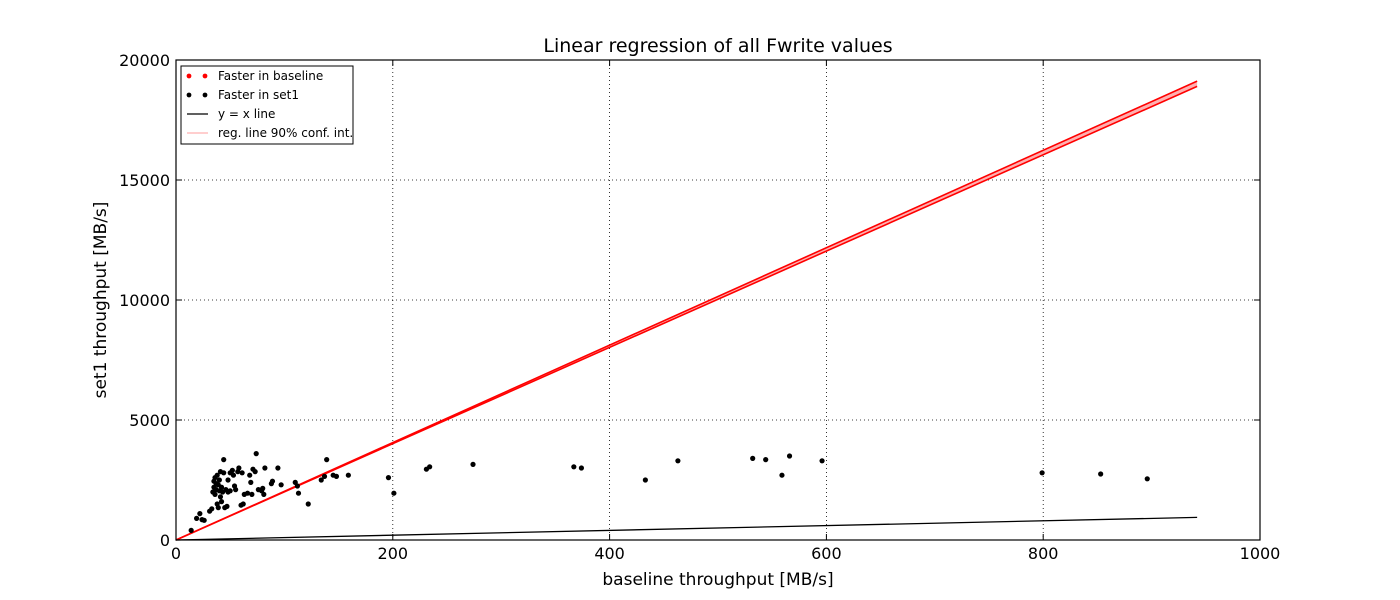 The width and height of the screenshot is (1400, 600). What do you see at coordinates (686, 528) in the screenshot?
I see `identity-line` at bounding box center [686, 528].